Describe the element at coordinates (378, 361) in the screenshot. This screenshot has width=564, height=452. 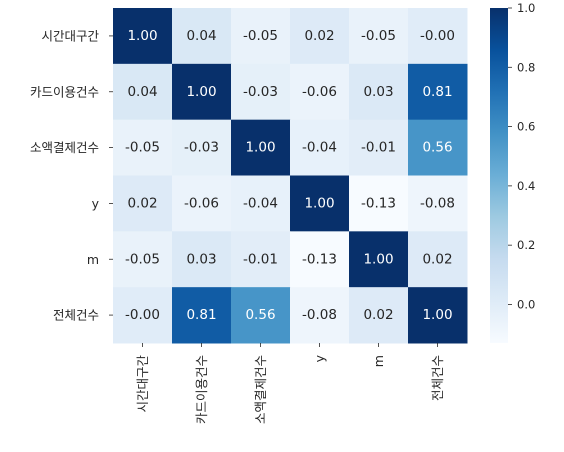
I see `x-tick-label: m` at that location.